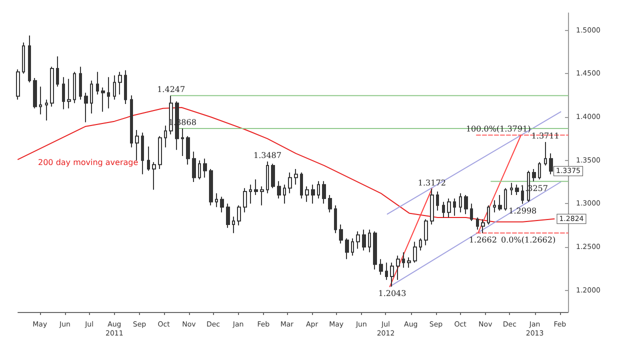  What do you see at coordinates (392, 293) in the screenshot?
I see `annotation: 1.2043` at bounding box center [392, 293].